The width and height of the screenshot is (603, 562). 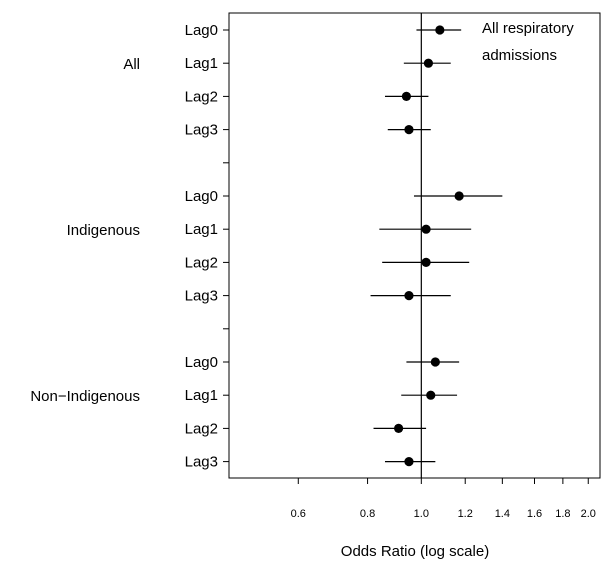 What do you see at coordinates (534, 514) in the screenshot?
I see `x-tick-label: 1.6` at bounding box center [534, 514].